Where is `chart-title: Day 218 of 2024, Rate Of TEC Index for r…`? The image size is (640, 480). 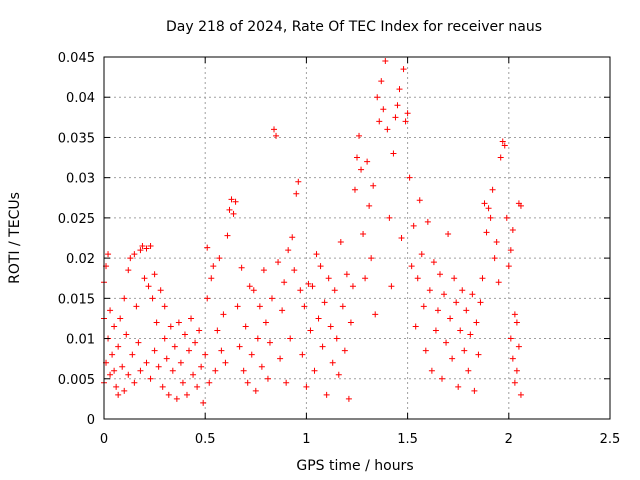
chart-title: Day 218 of 2024, Rate Of TEC Index for r… is located at coordinates (354, 27).